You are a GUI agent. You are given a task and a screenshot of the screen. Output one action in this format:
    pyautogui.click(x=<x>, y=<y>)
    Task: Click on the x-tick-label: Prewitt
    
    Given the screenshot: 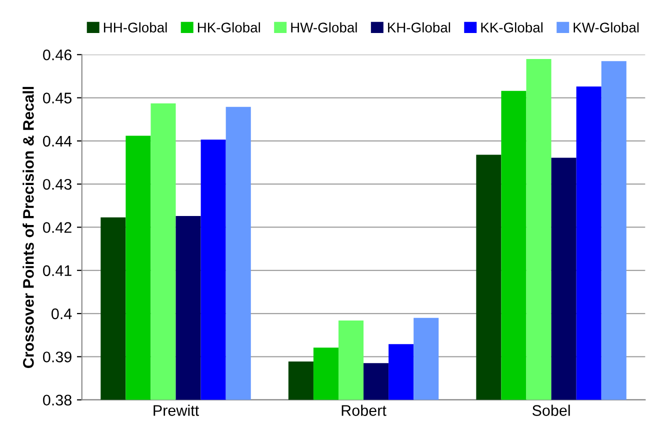 What is the action you would take?
    pyautogui.click(x=176, y=410)
    